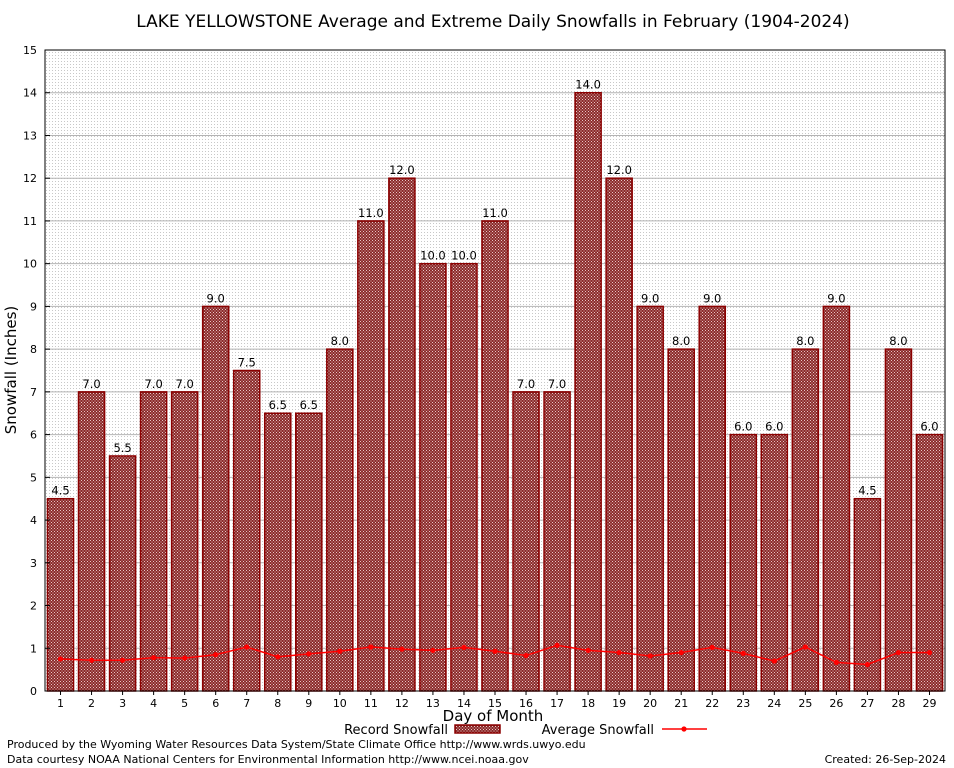 This screenshot has width=954, height=768. Describe the element at coordinates (867, 703) in the screenshot. I see `x-tick-label: 27` at that location.